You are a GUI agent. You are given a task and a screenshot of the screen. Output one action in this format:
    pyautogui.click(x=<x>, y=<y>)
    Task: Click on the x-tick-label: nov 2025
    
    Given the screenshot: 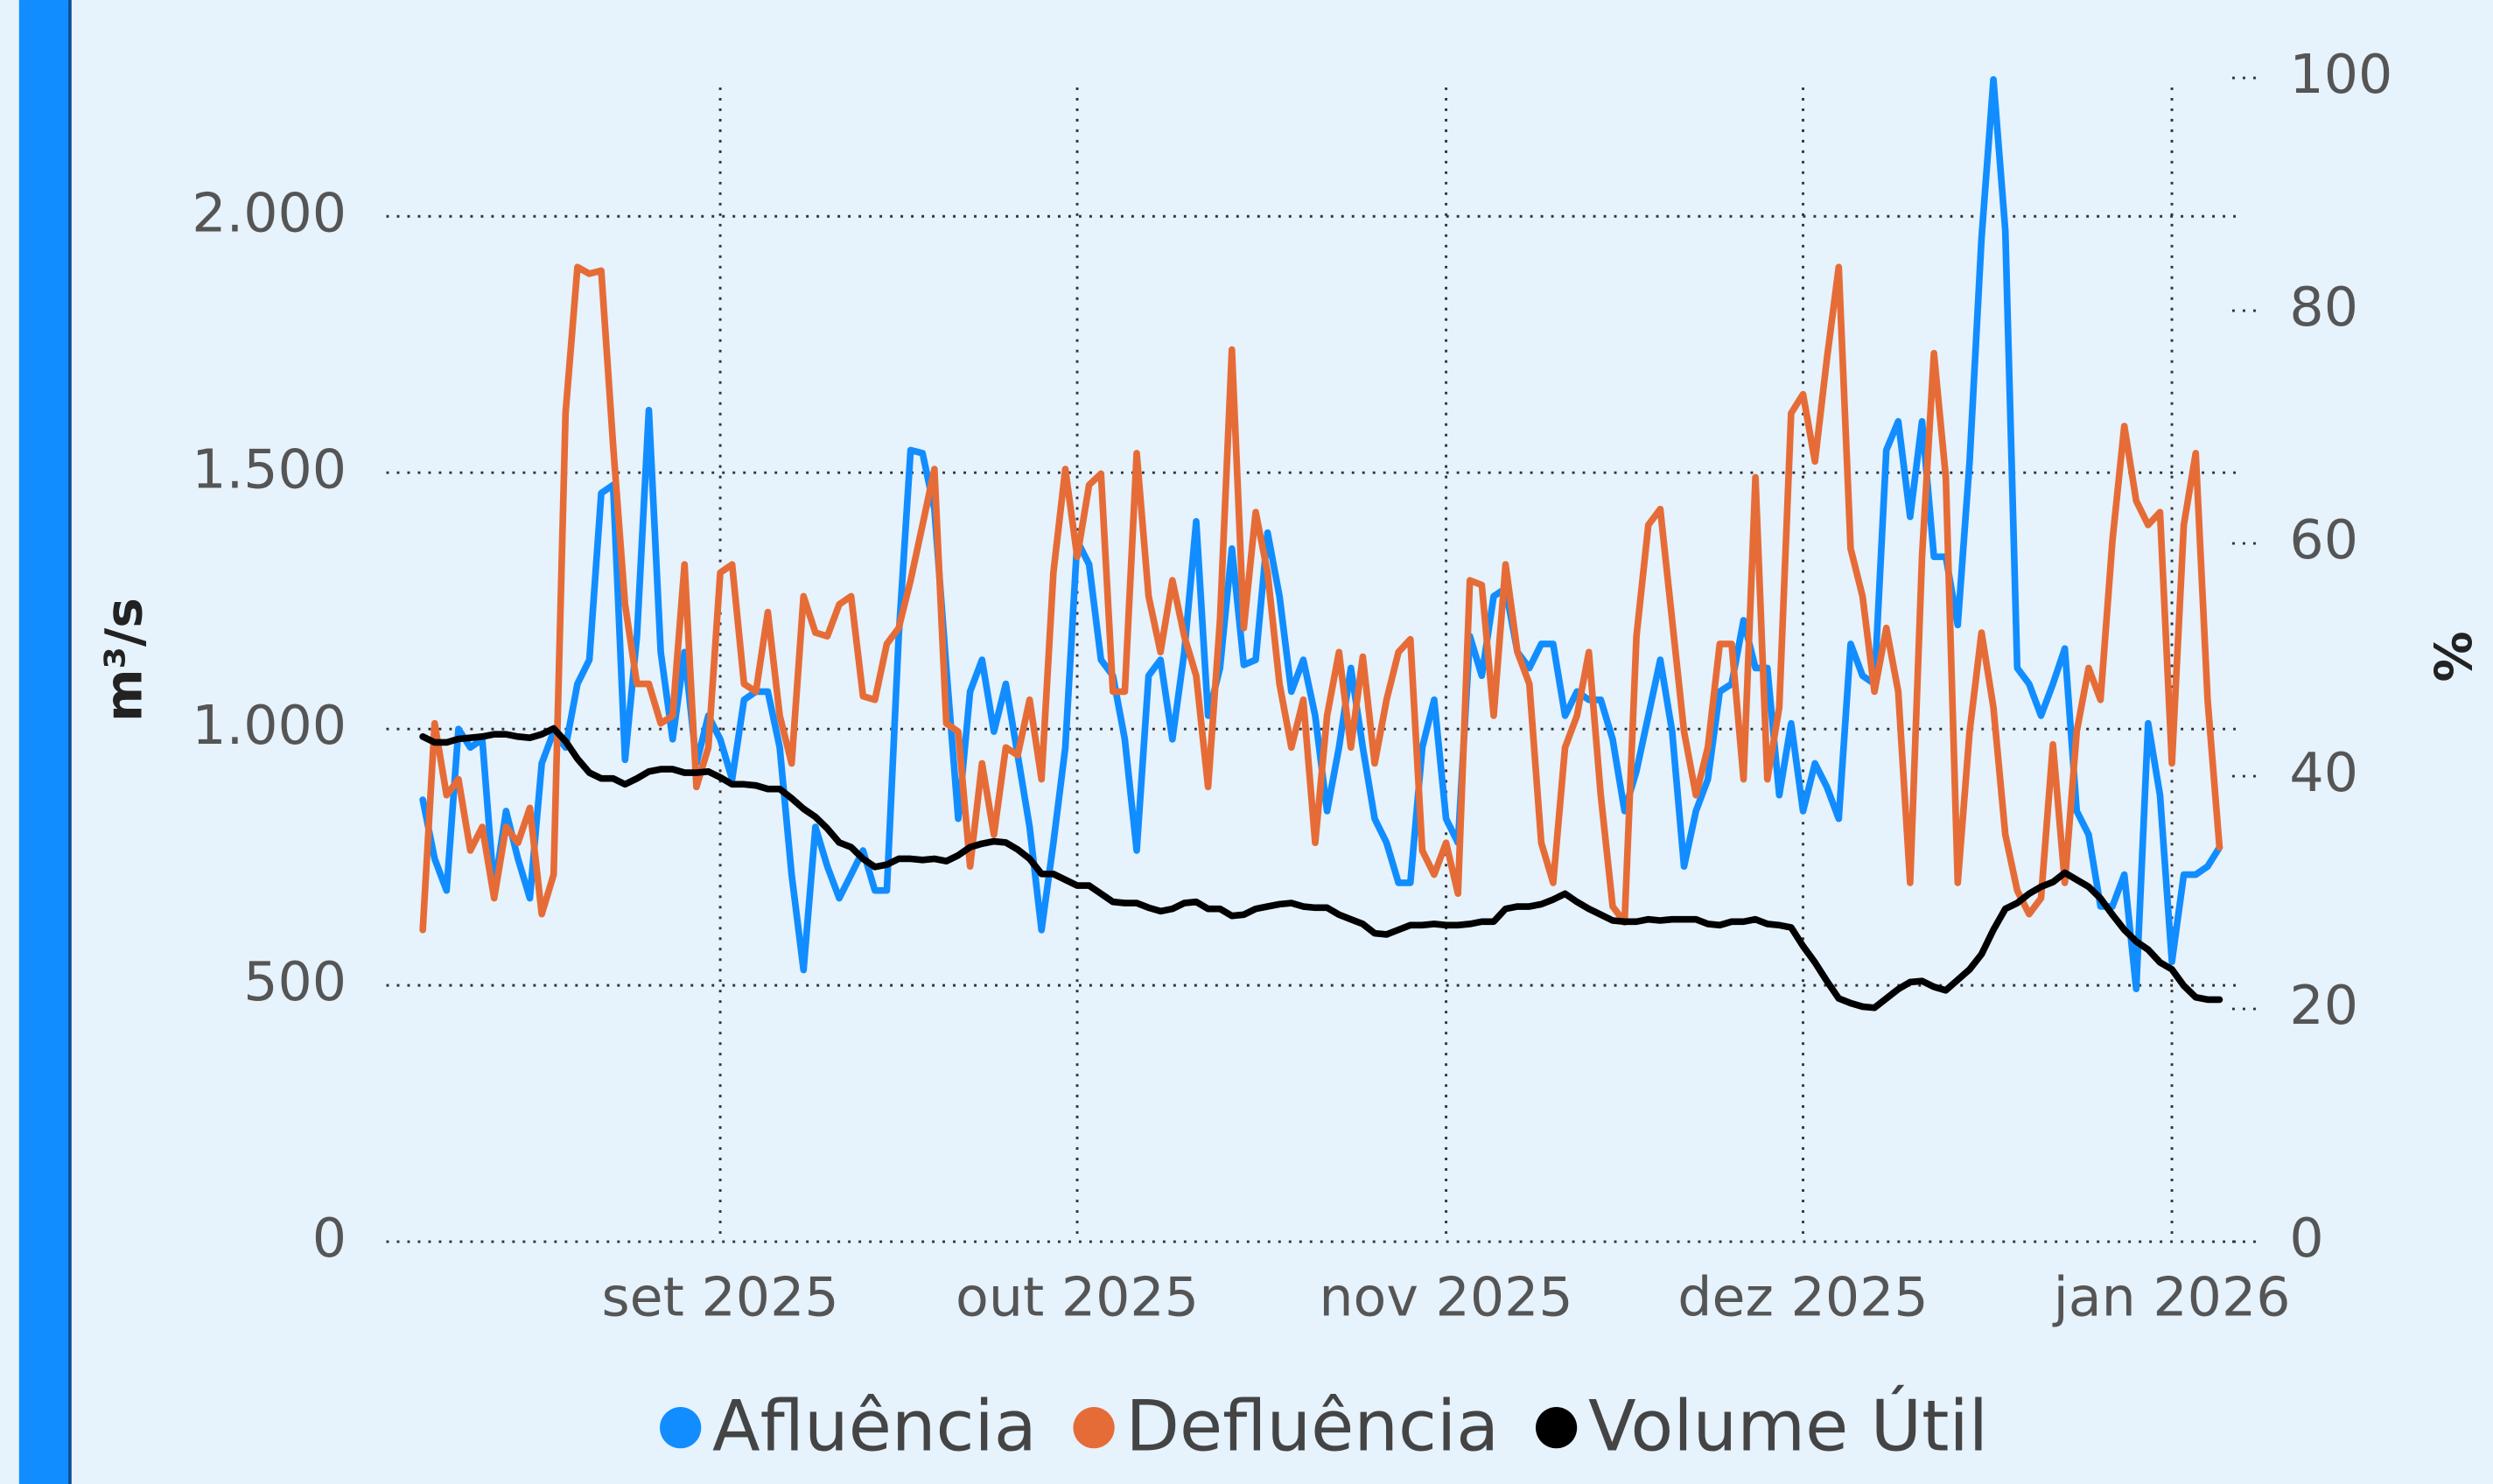 What is the action you would take?
    pyautogui.click(x=1446, y=1296)
    